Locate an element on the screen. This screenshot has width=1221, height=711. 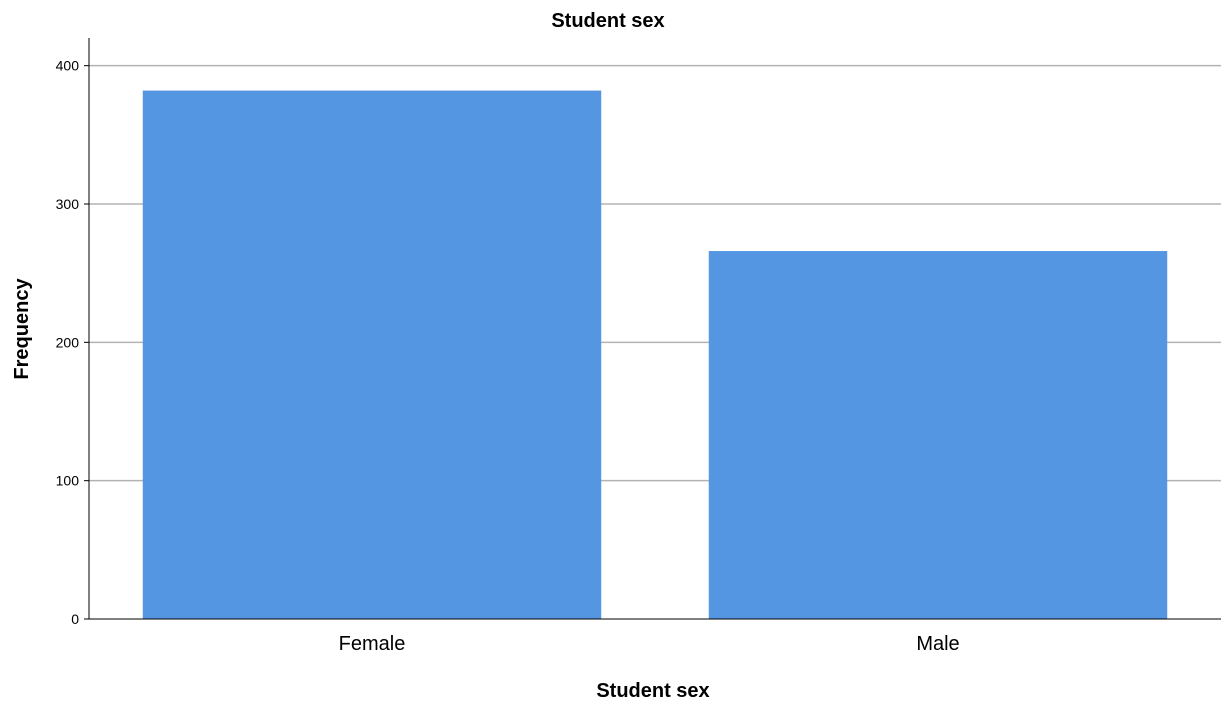
y-tick-label-300: 300 is located at coordinates (68, 204).